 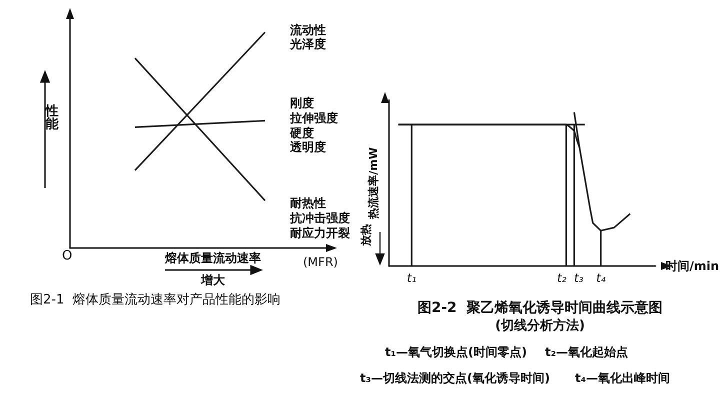 I want to click on text: t₂—氧化起始点, so click(x=586, y=352).